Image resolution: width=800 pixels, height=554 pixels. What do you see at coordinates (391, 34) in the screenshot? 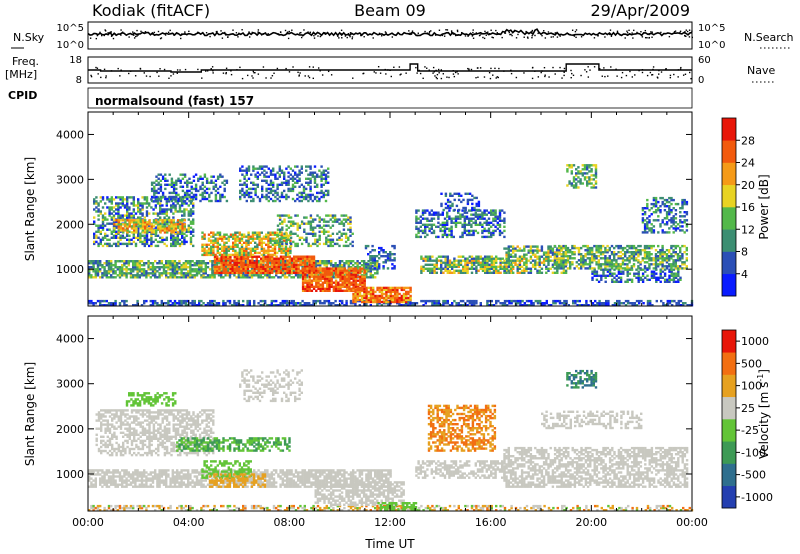
I see `noise-search-dots` at bounding box center [391, 34].